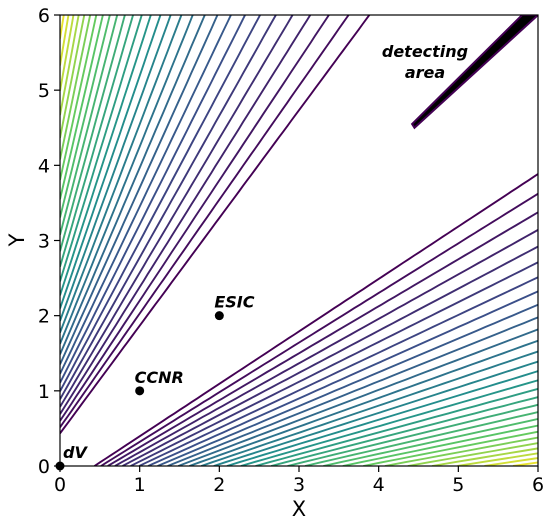 Image resolution: width=547 pixels, height=521 pixels. What do you see at coordinates (299, 509) in the screenshot?
I see `x-axis-label: X` at bounding box center [299, 509].